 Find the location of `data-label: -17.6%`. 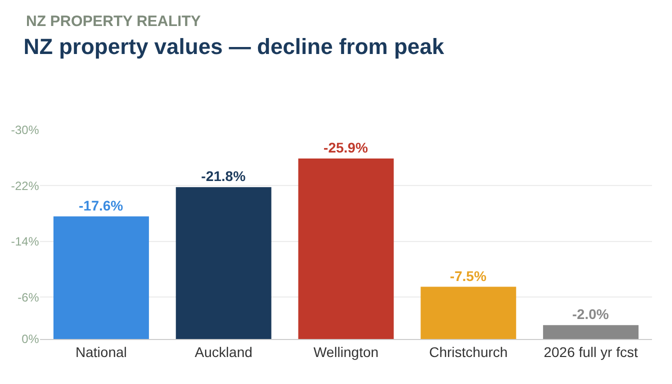

data-label: -17.6% is located at coordinates (101, 205).